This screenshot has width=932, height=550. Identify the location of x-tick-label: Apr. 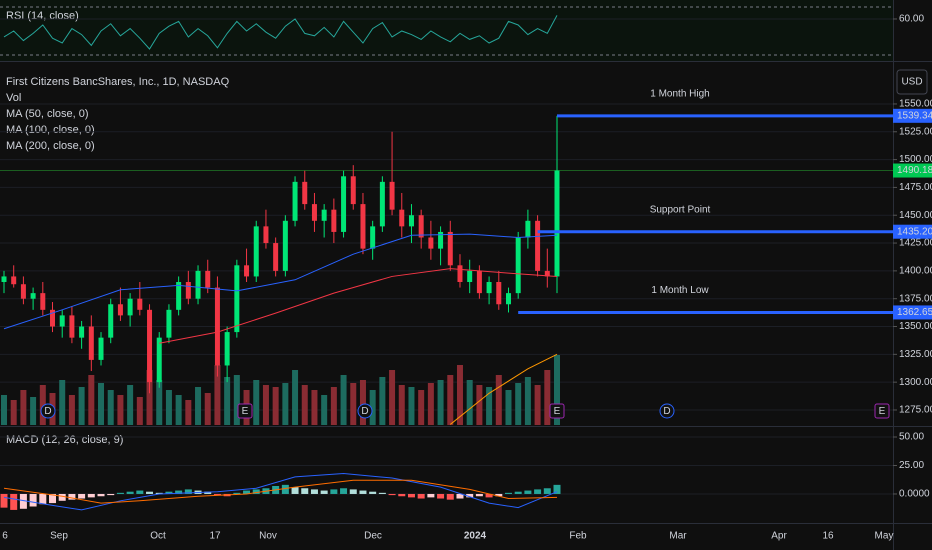
(779, 536).